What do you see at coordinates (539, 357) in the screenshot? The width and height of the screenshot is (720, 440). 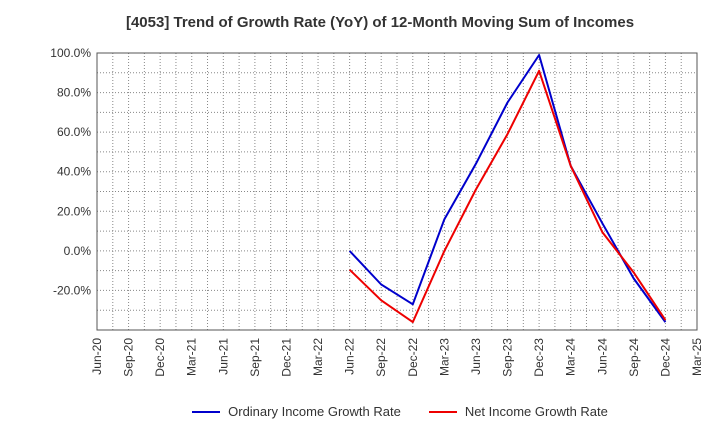 I see `x-tick-label: Dec-23` at bounding box center [539, 357].